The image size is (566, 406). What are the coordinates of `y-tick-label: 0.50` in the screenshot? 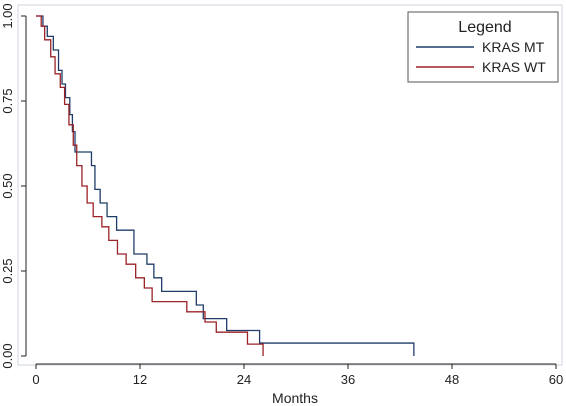 It's located at (7, 185).